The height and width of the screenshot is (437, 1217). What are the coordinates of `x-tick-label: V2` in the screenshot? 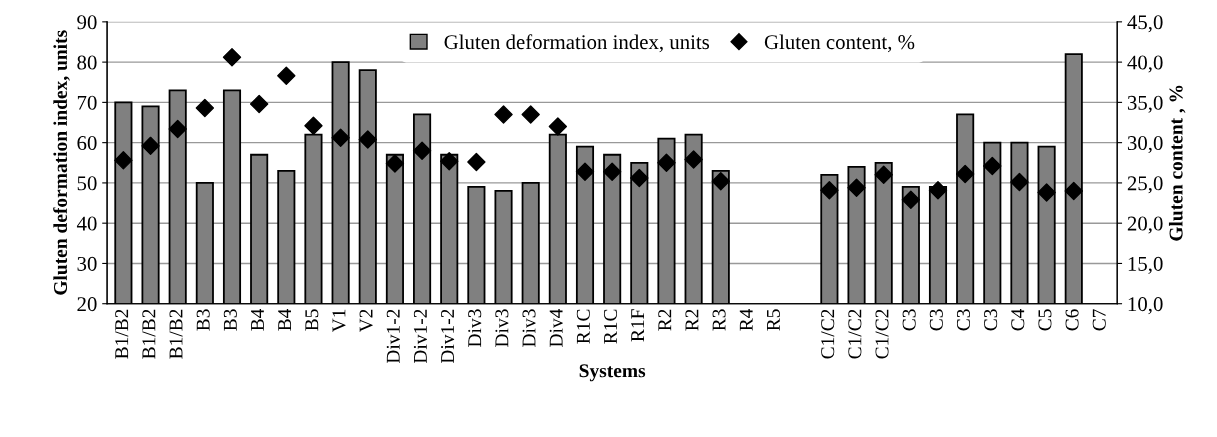 It's located at (366, 321).